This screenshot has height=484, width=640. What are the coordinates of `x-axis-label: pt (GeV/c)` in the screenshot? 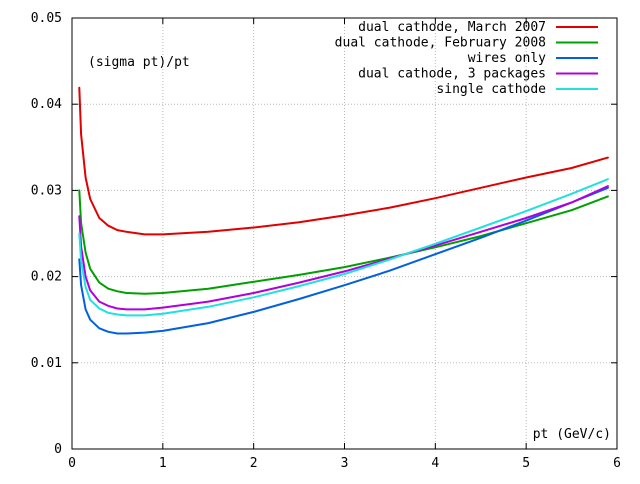 It's located at (572, 434).